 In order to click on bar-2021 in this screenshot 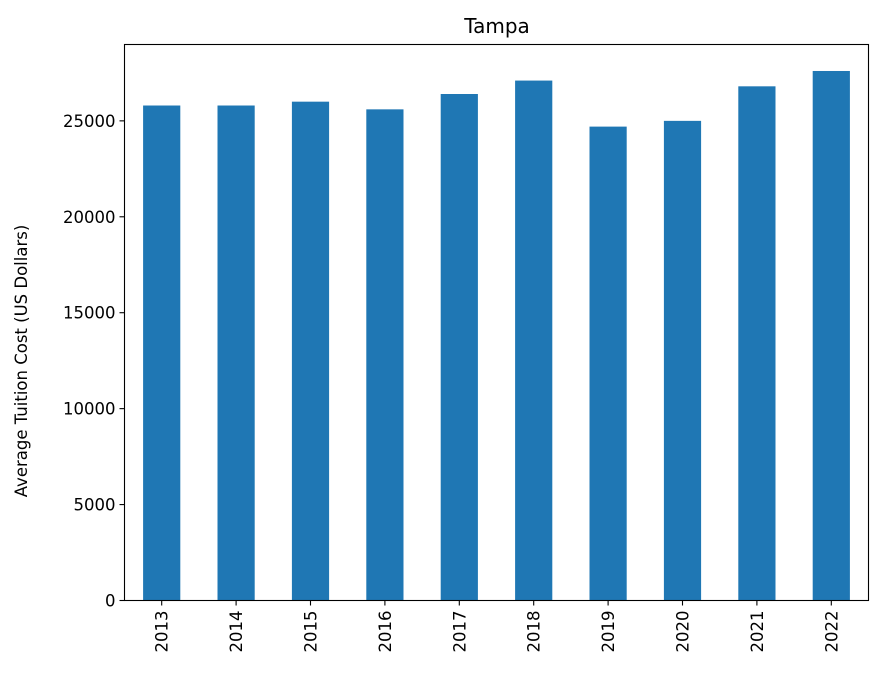, I will do `click(757, 343)`.